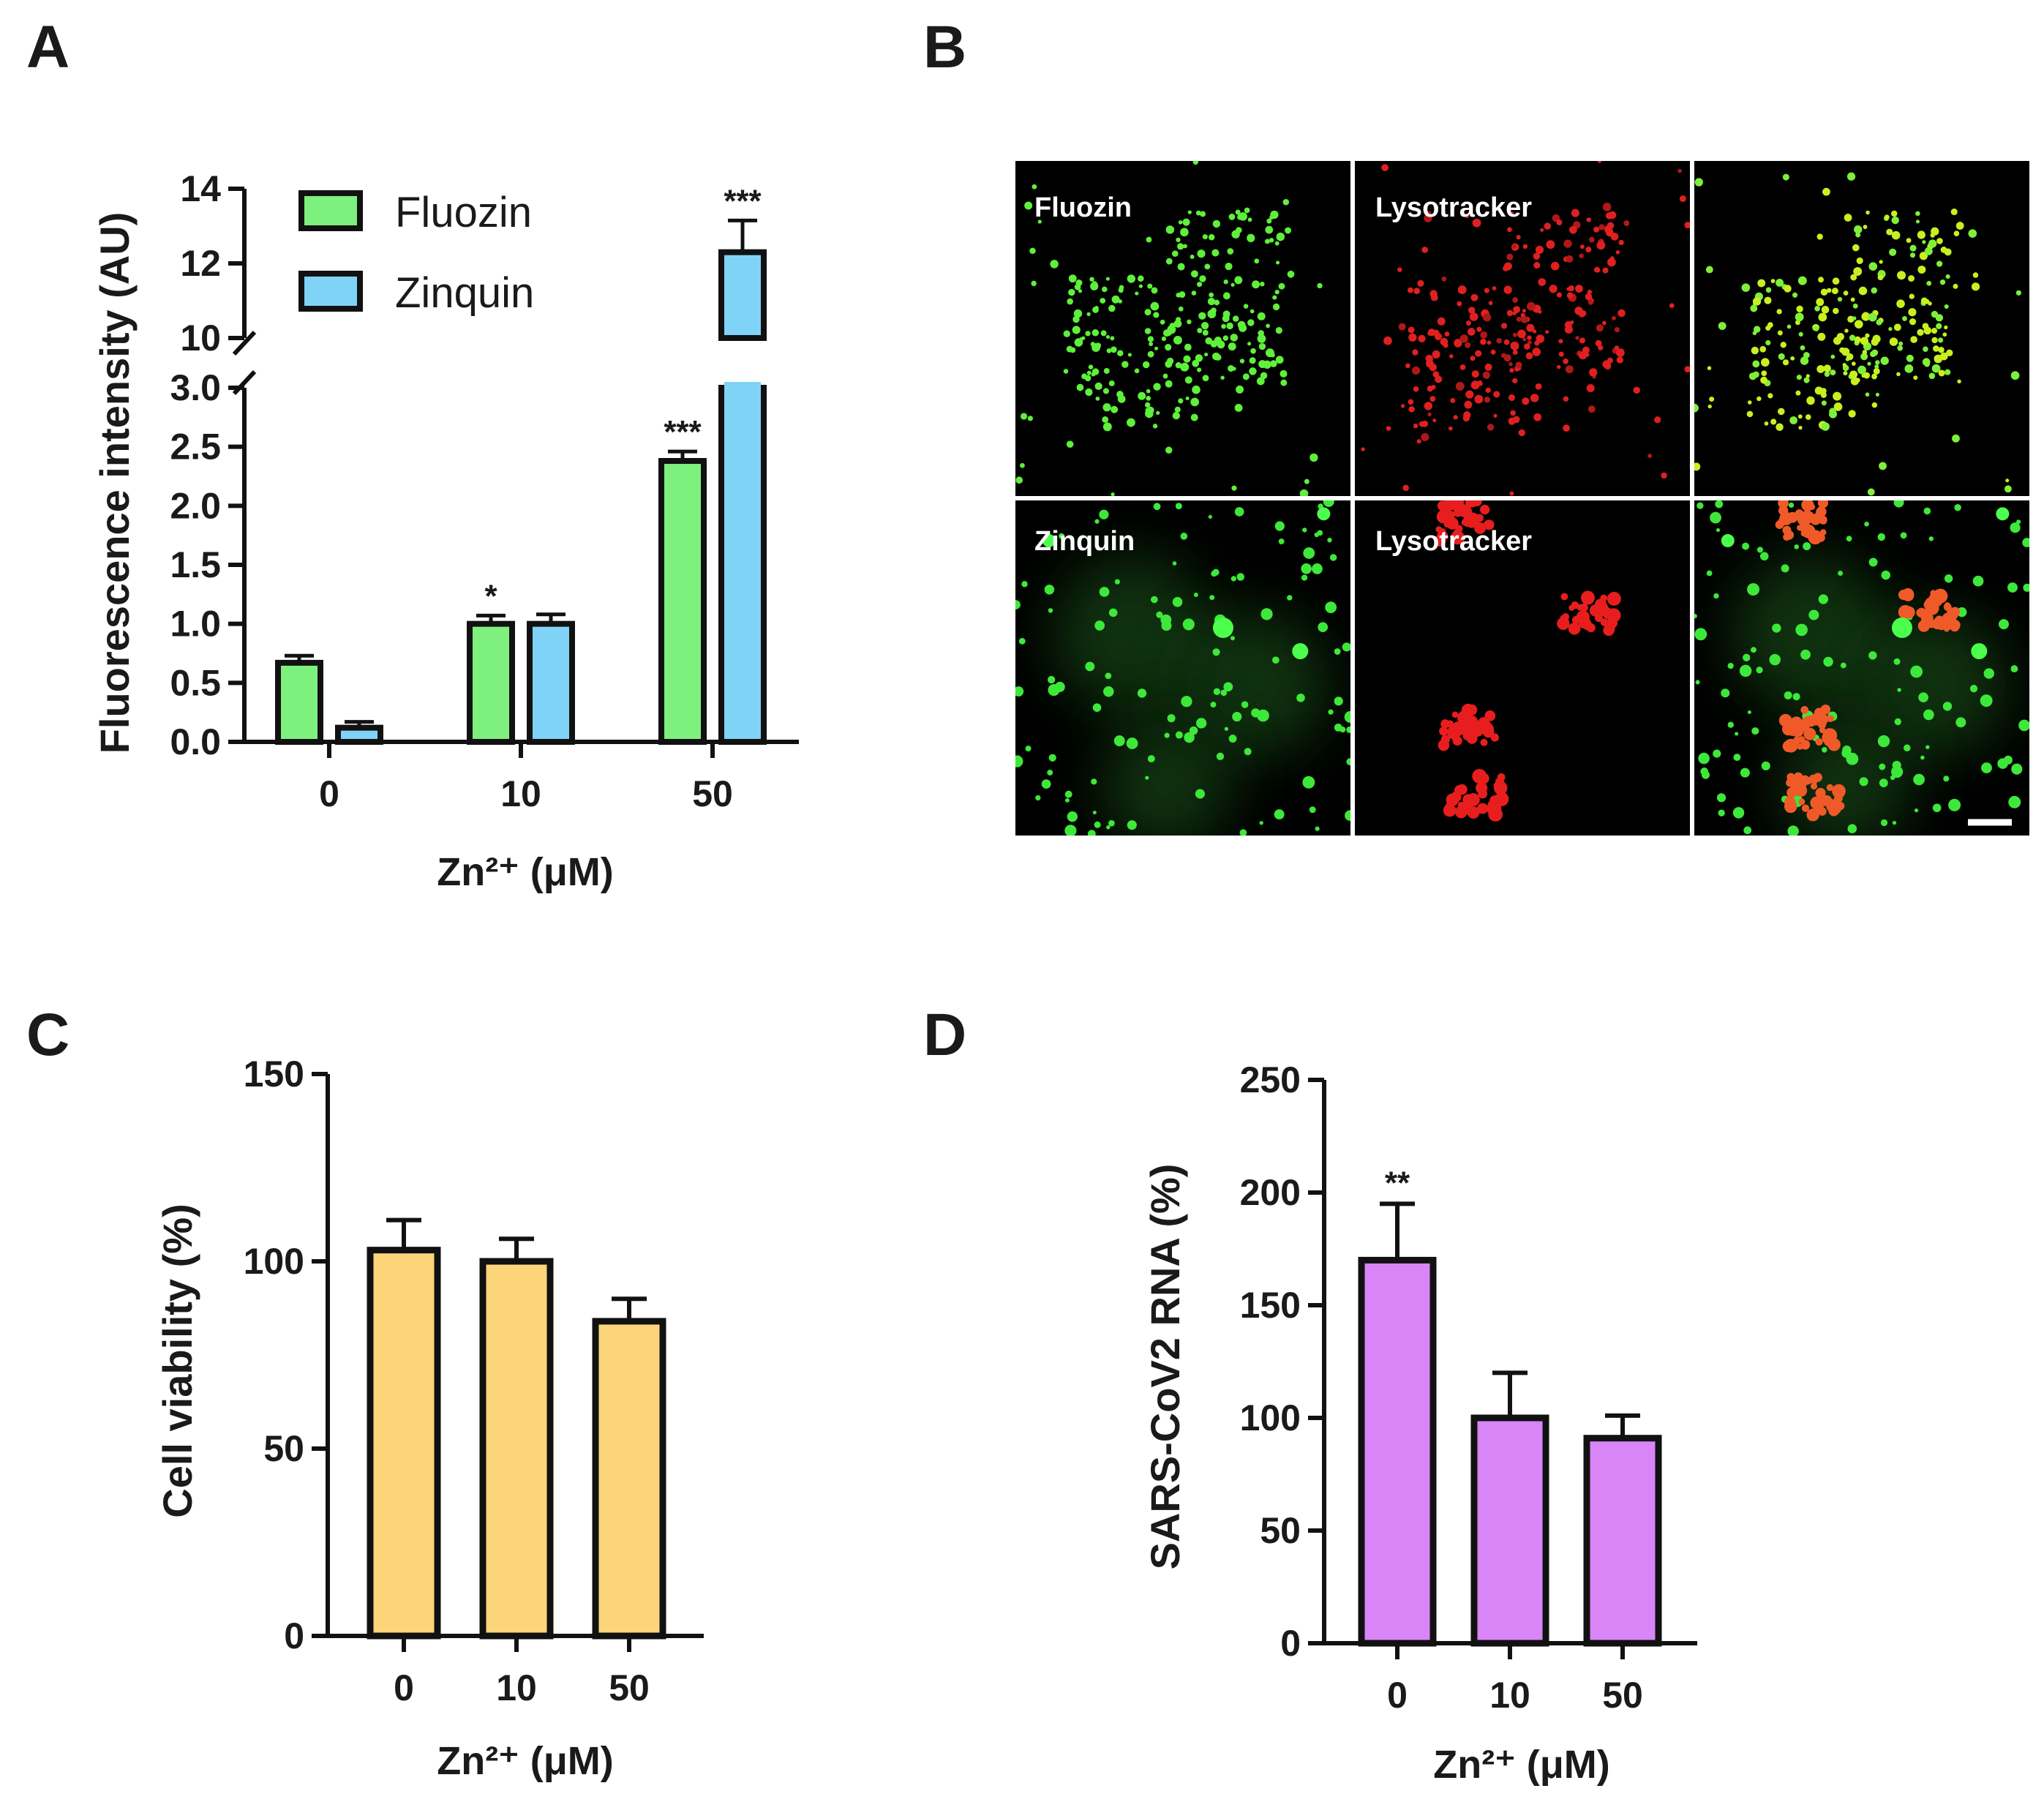  I want to click on micrograph-tile-merge-bottom, so click(1861, 668).